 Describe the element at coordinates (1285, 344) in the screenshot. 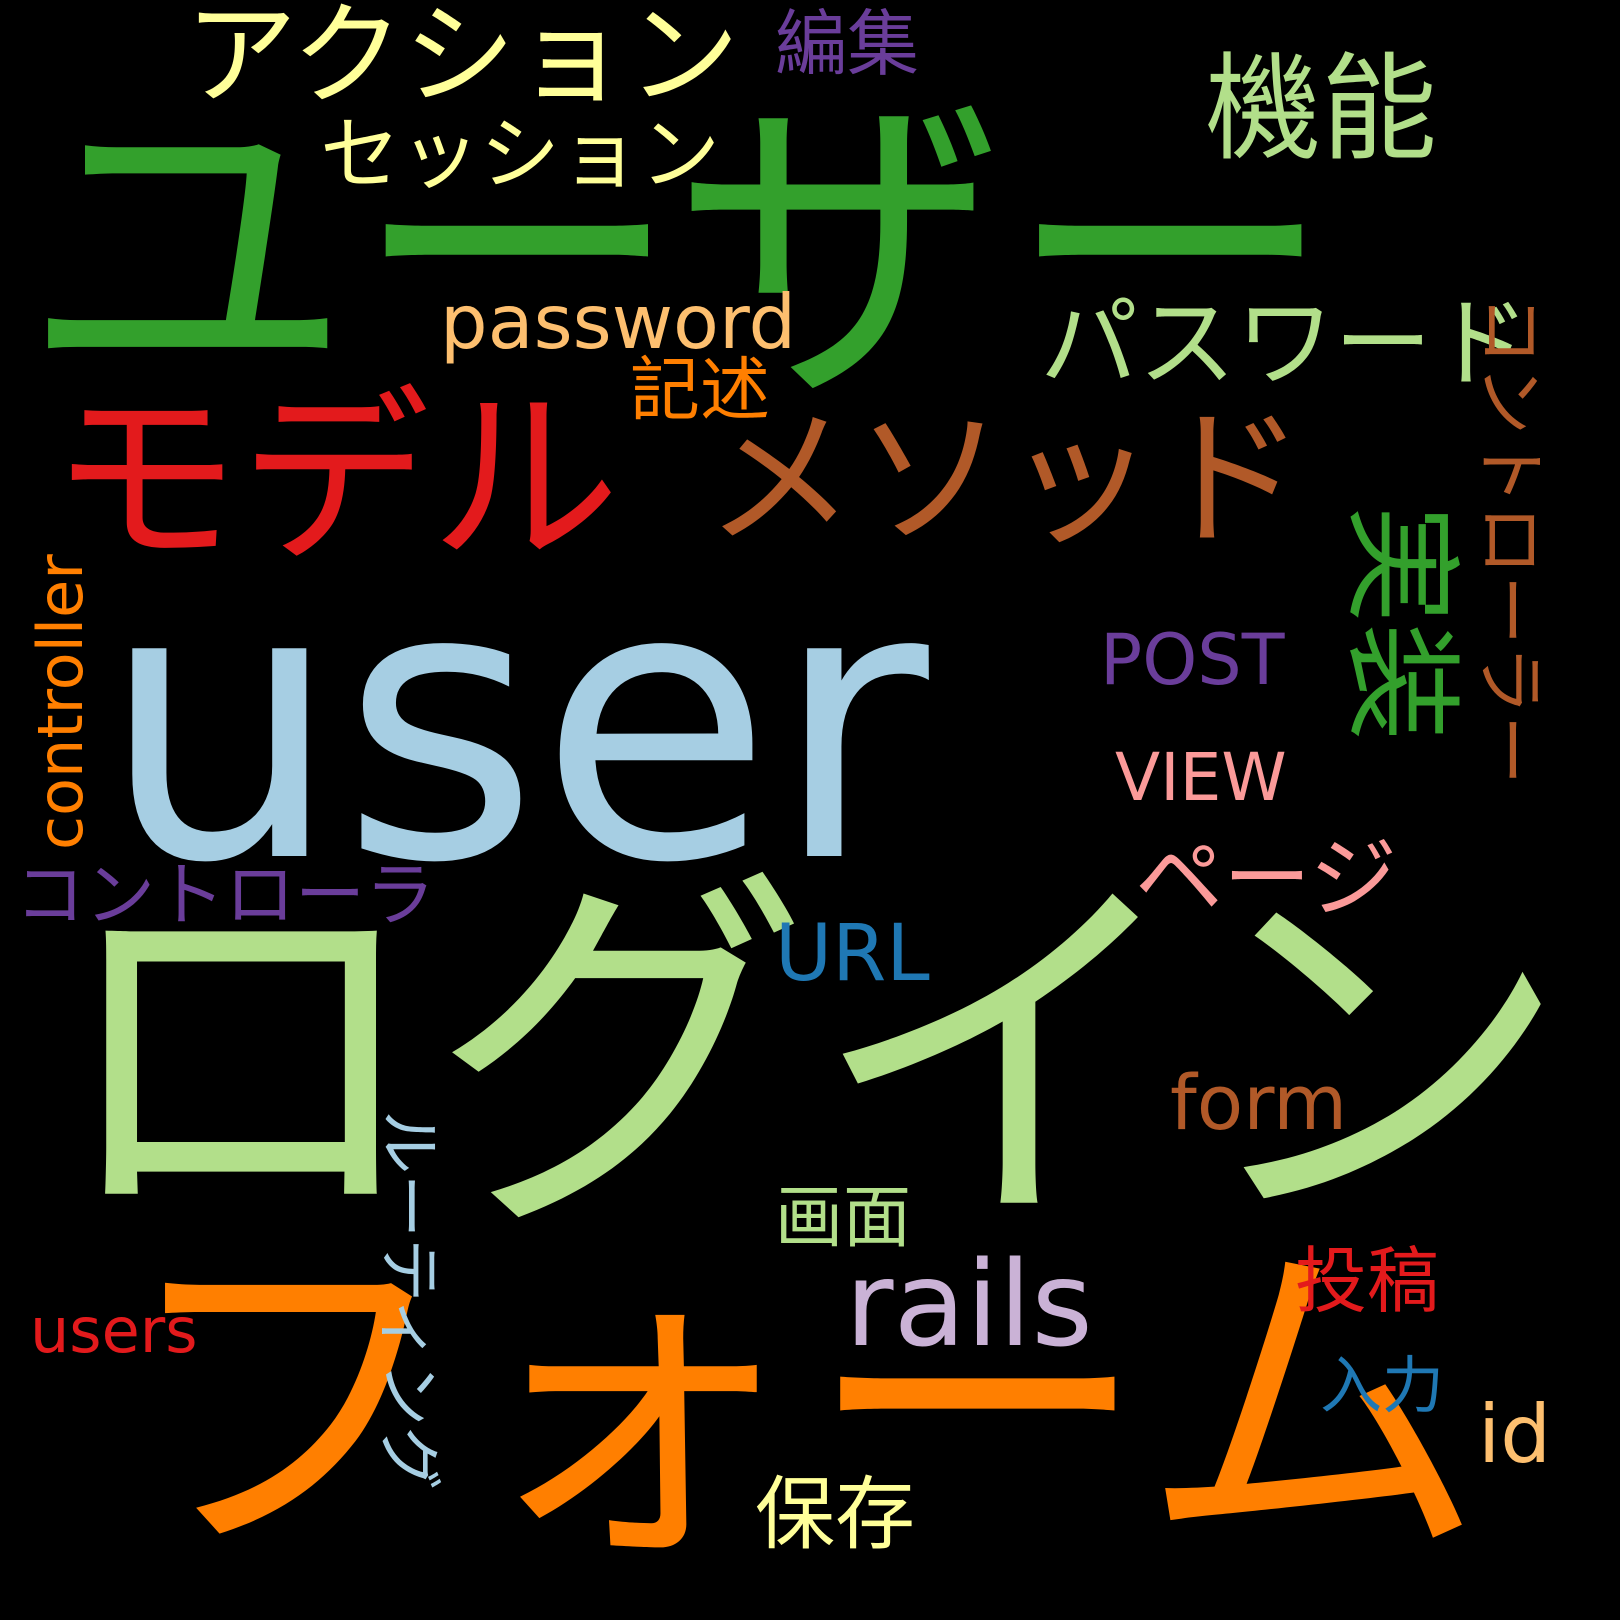

I see `word-password-jp: パスワード` at that location.